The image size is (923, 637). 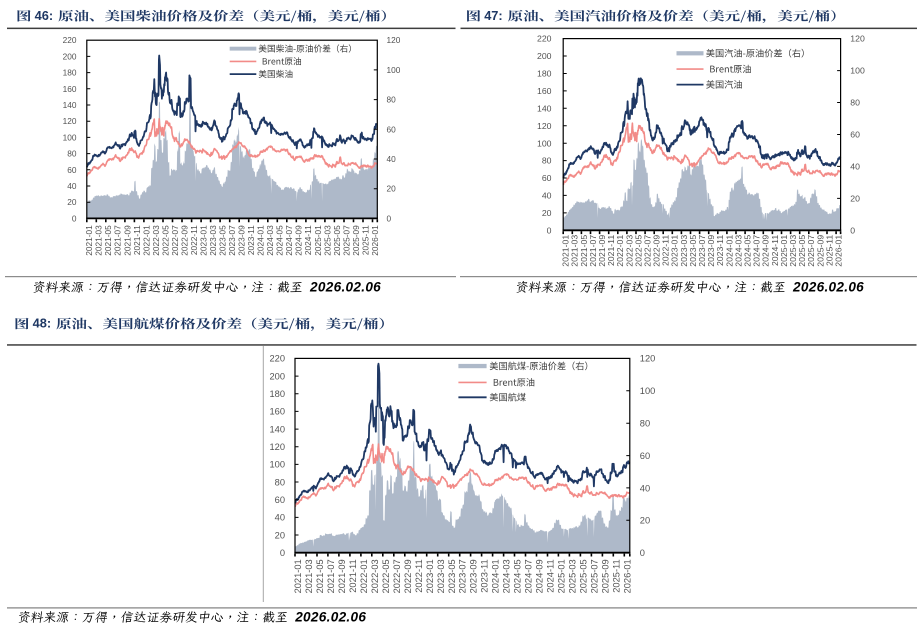 What do you see at coordinates (811, 251) in the screenshot?
I see `svg-text: 2025-07` at bounding box center [811, 251].